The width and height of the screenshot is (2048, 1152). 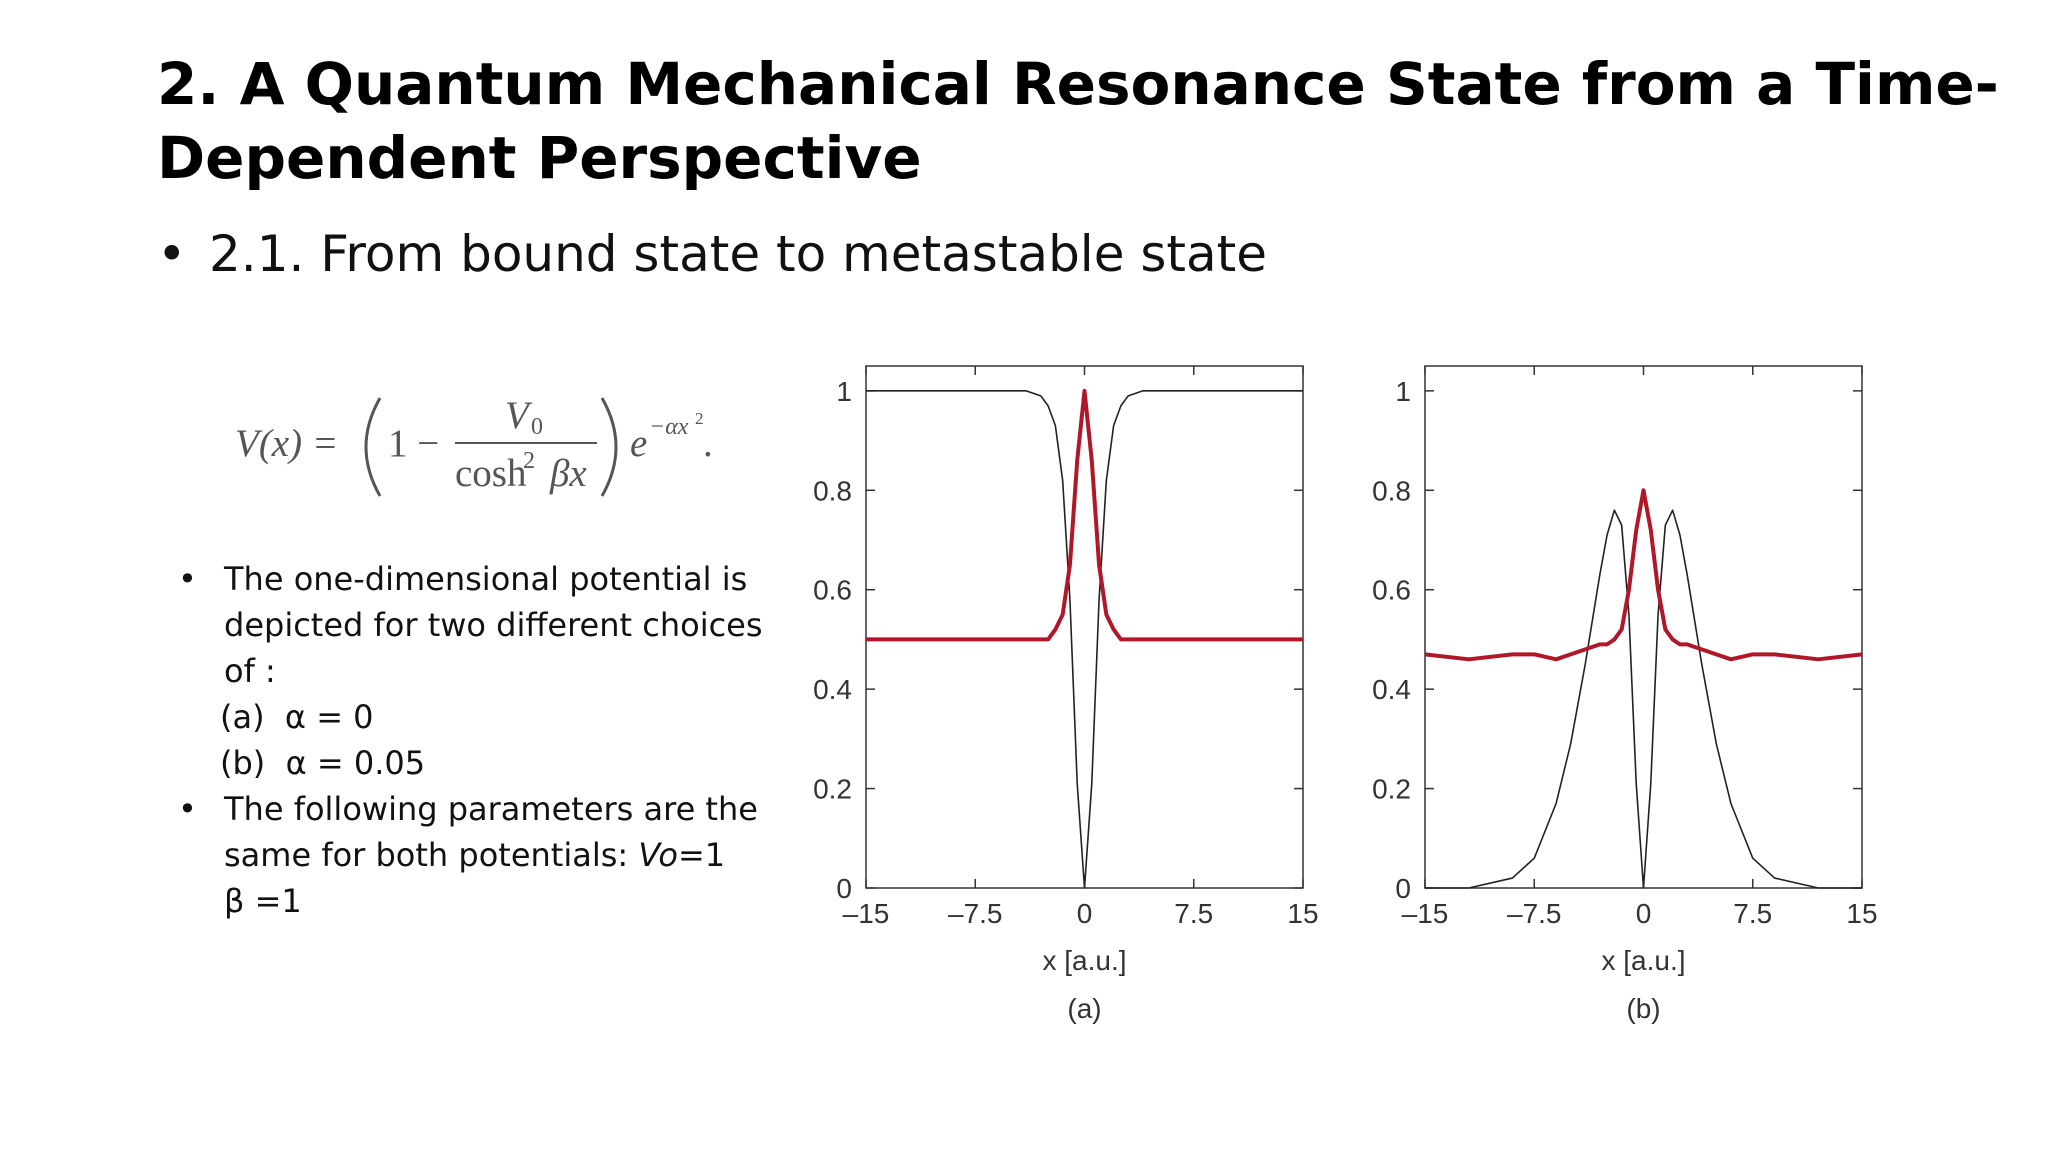 I want to click on formula-text: V(x) =, so click(x=286, y=443).